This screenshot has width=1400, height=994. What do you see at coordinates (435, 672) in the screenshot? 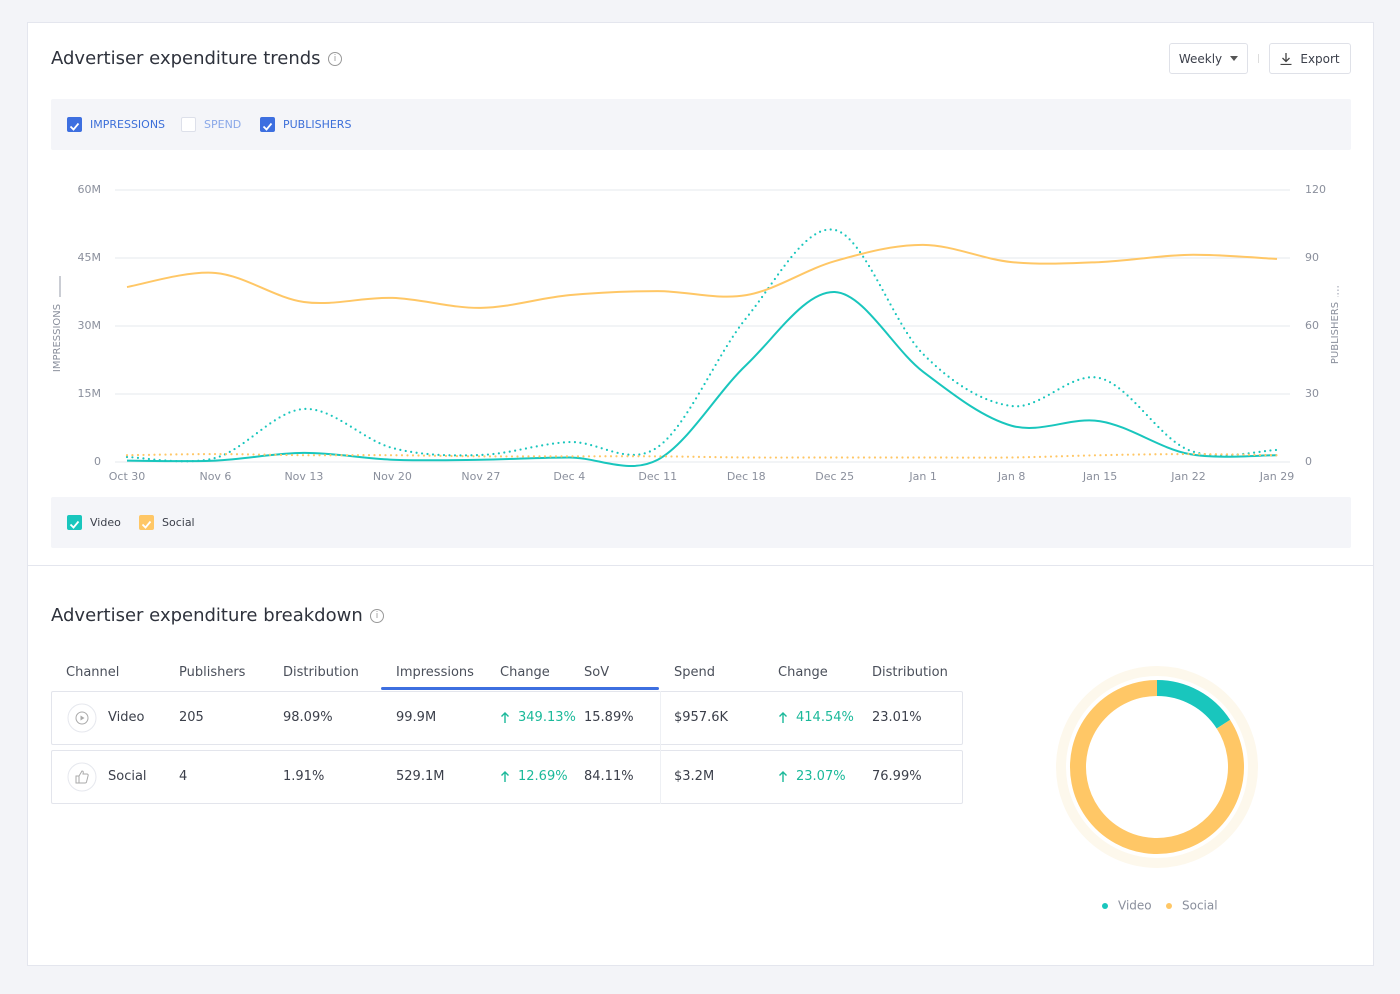
I see `column-header: Impressions` at bounding box center [435, 672].